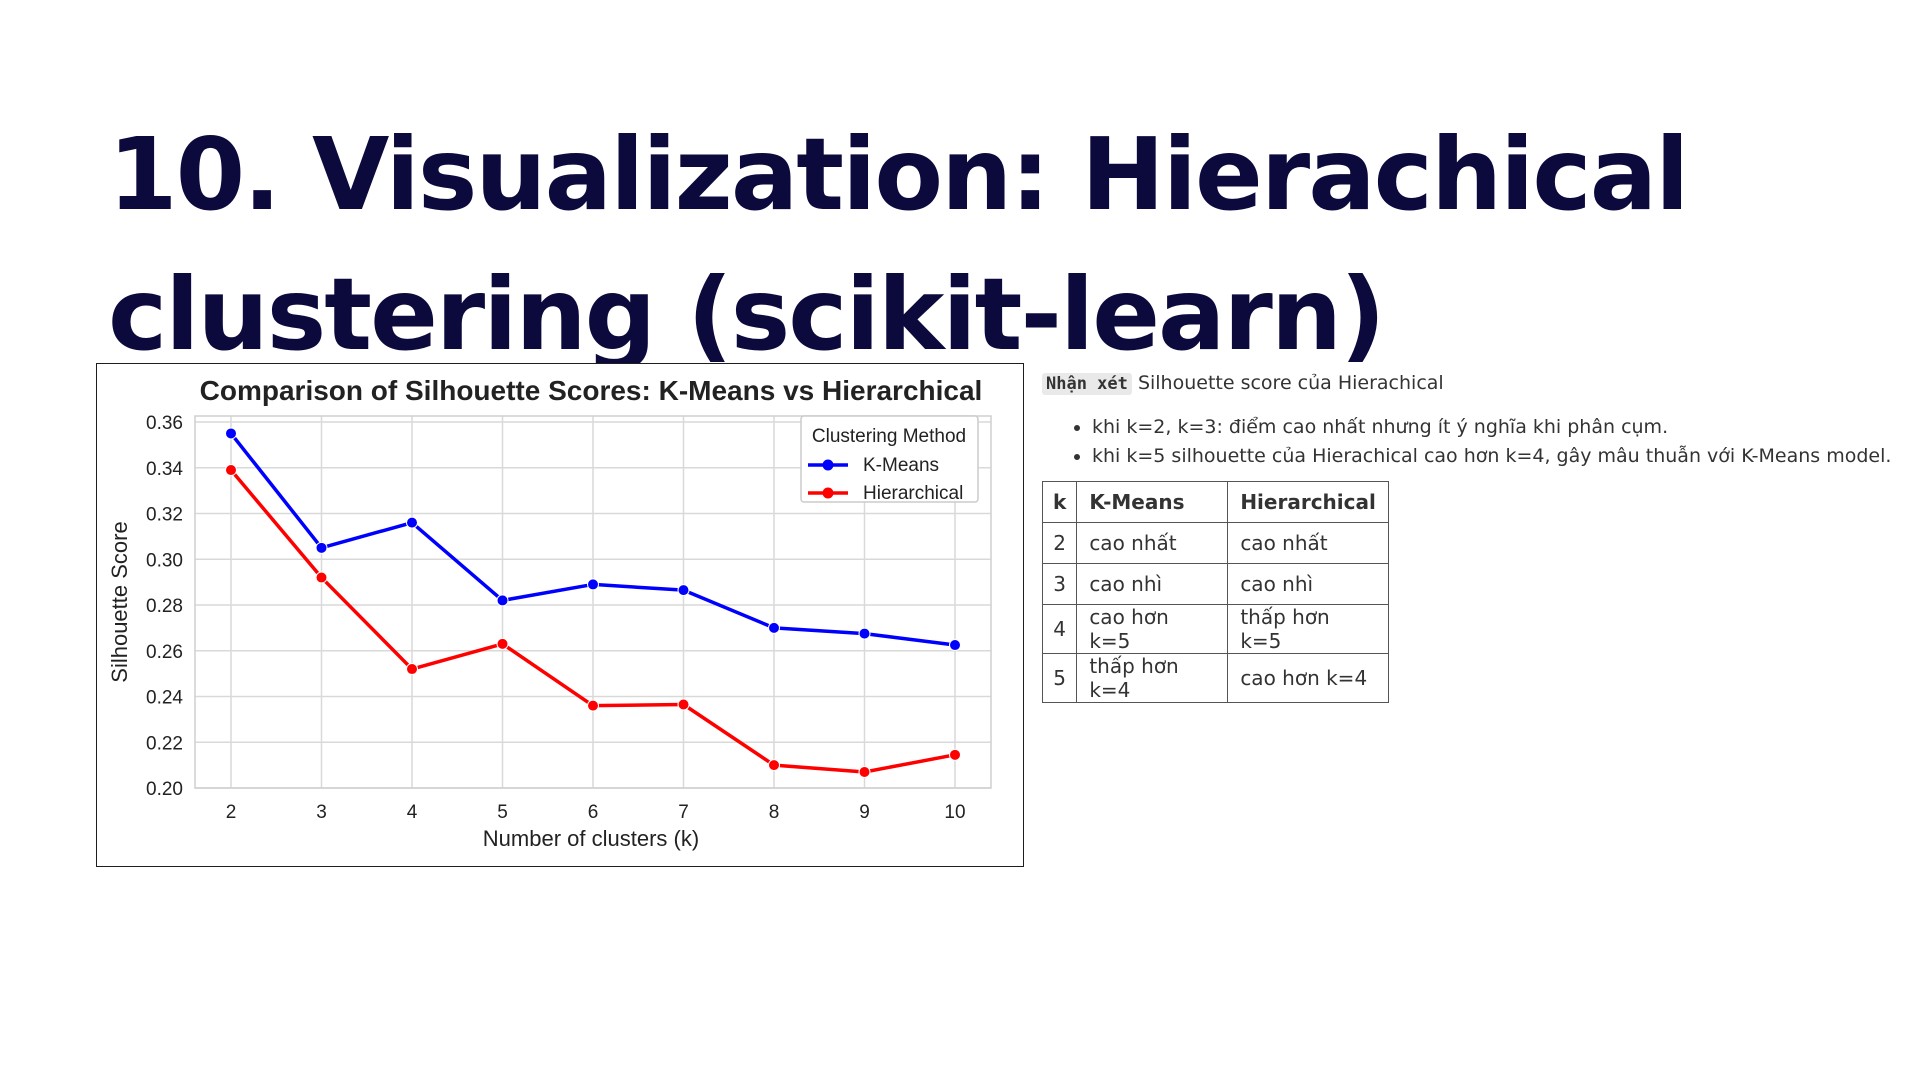 The height and width of the screenshot is (1080, 1920). I want to click on header-kmeans: K-Means, so click(1152, 502).